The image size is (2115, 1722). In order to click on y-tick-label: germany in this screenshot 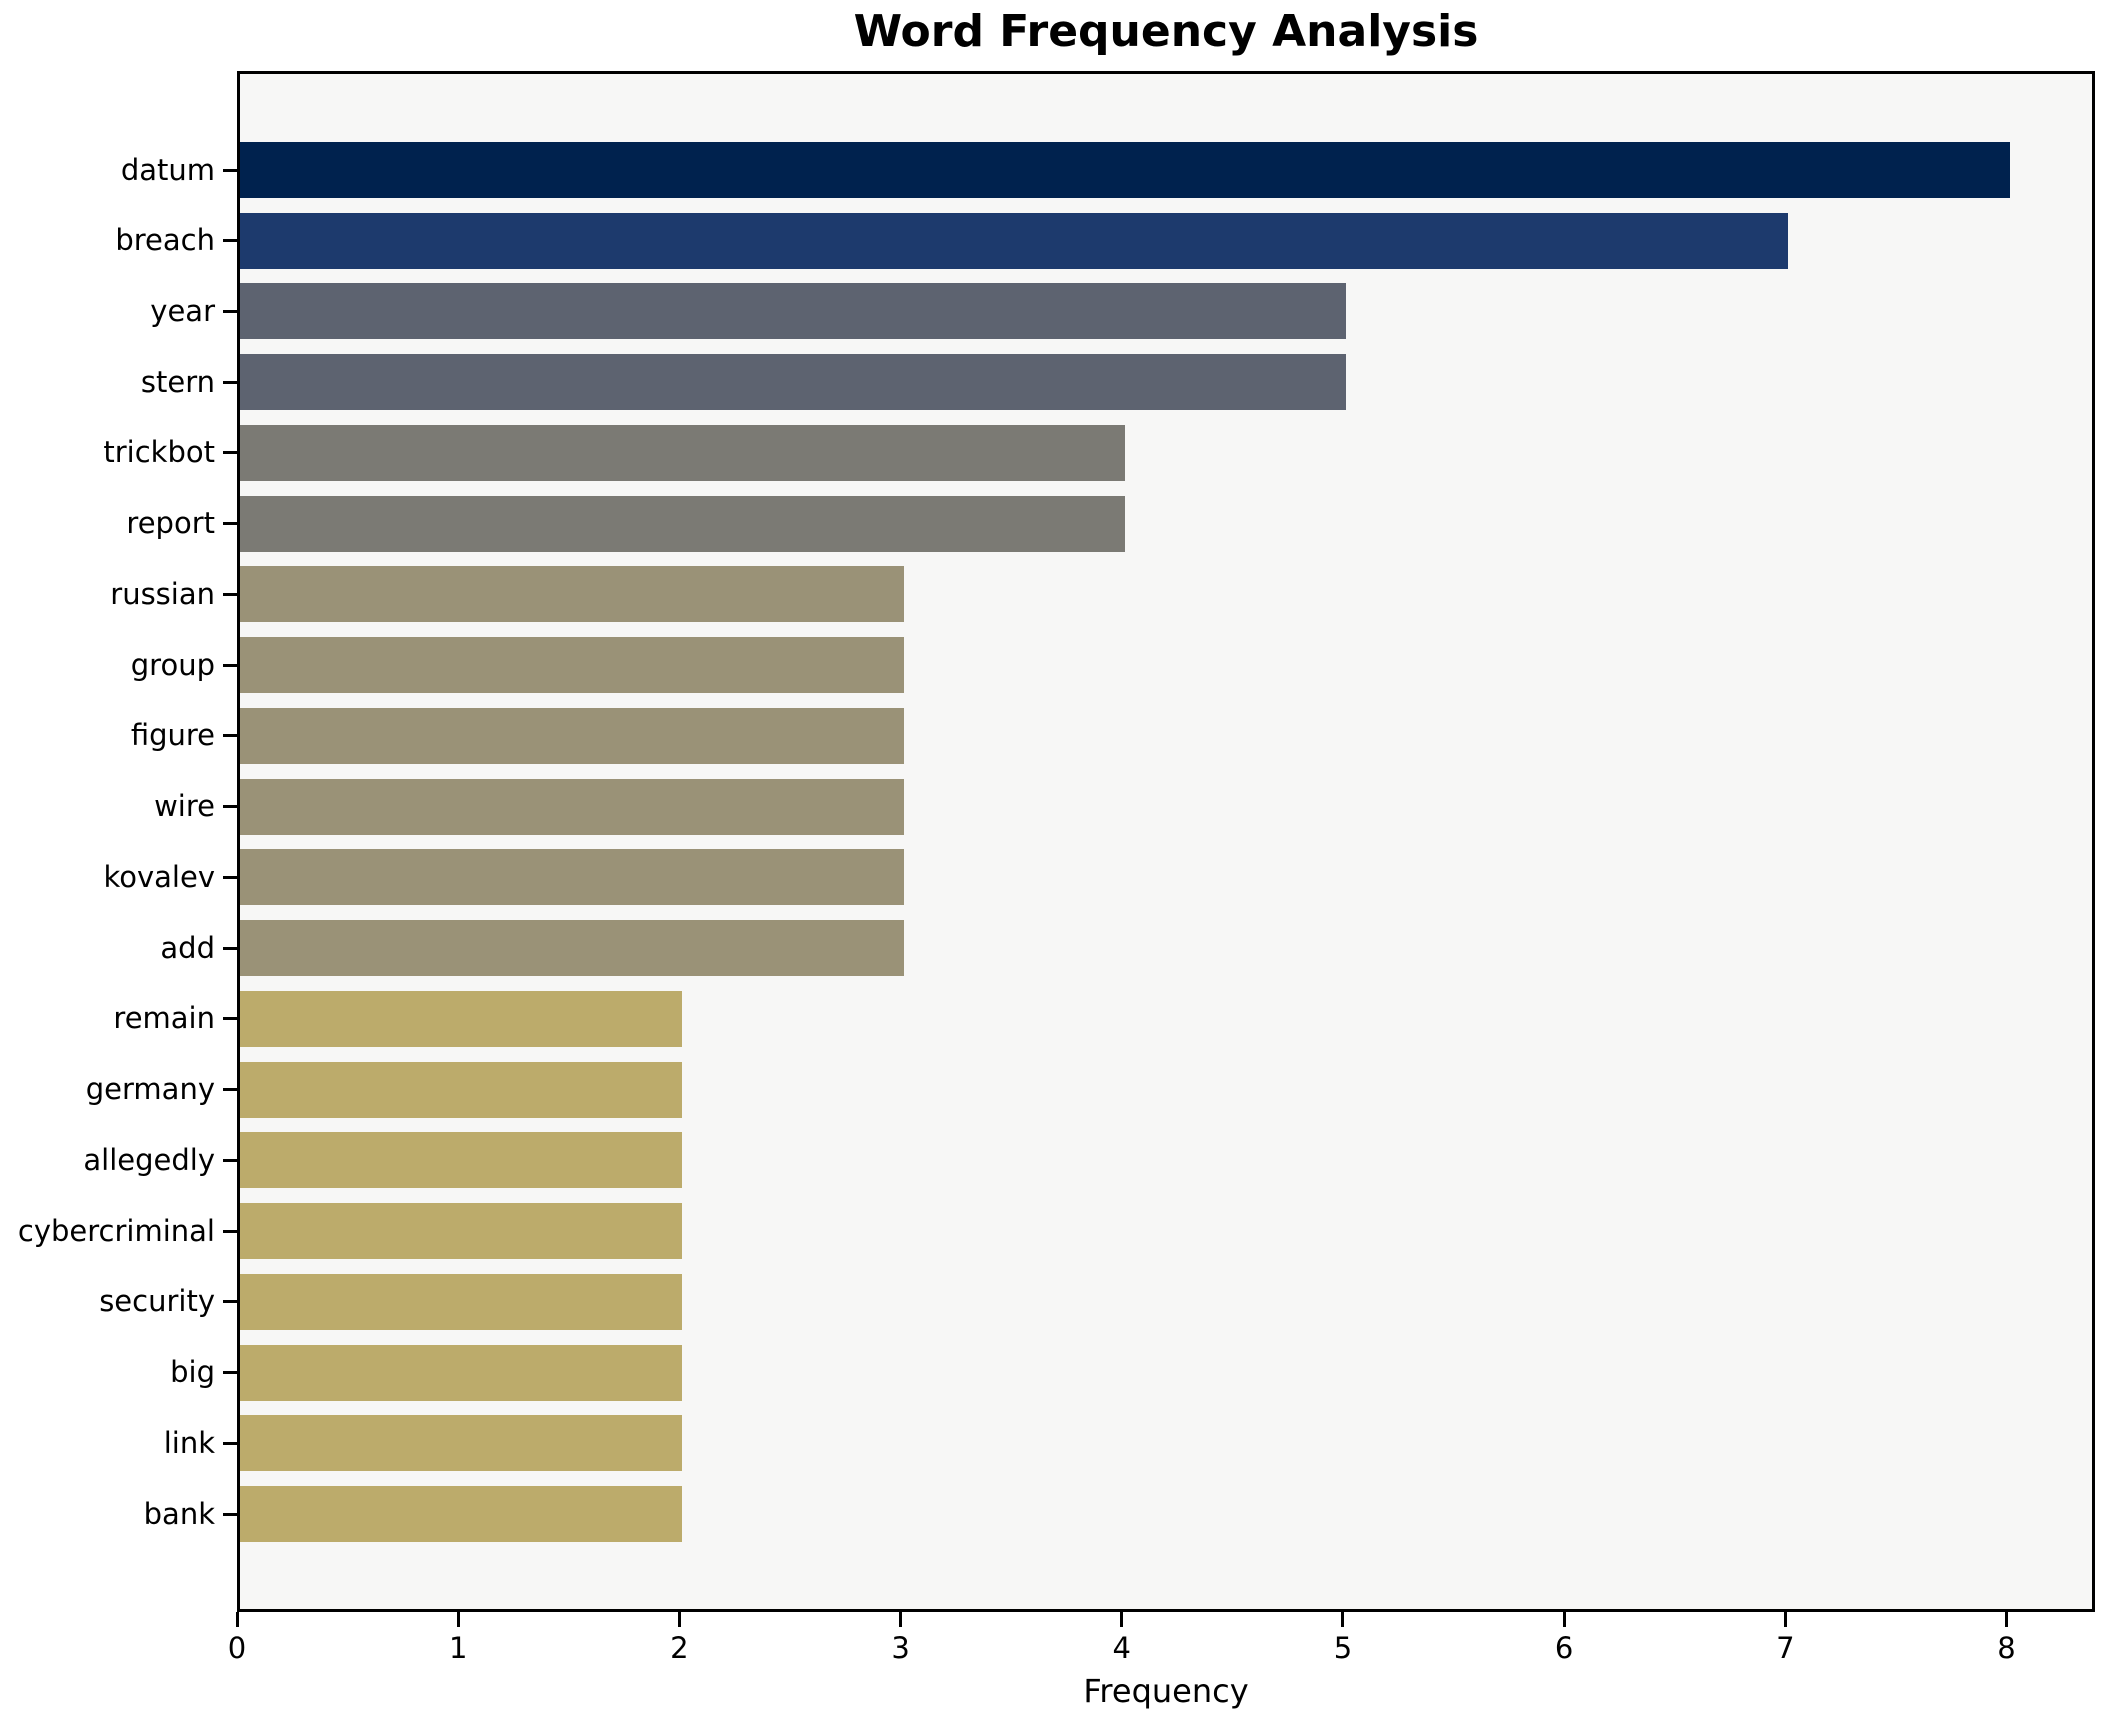, I will do `click(150, 1089)`.